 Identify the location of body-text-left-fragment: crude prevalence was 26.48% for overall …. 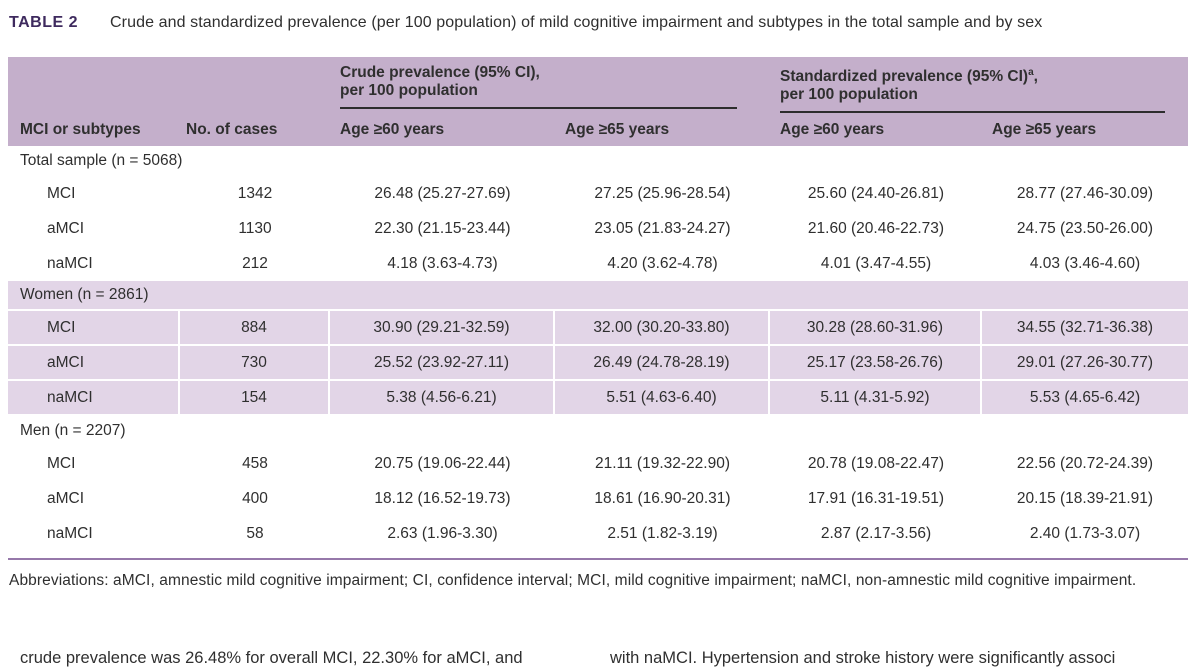
(271, 658).